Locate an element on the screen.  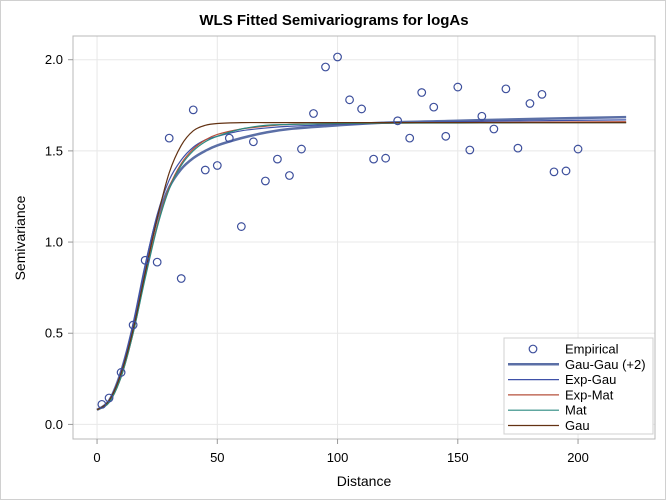
x-tick-label: 200 is located at coordinates (578, 457).